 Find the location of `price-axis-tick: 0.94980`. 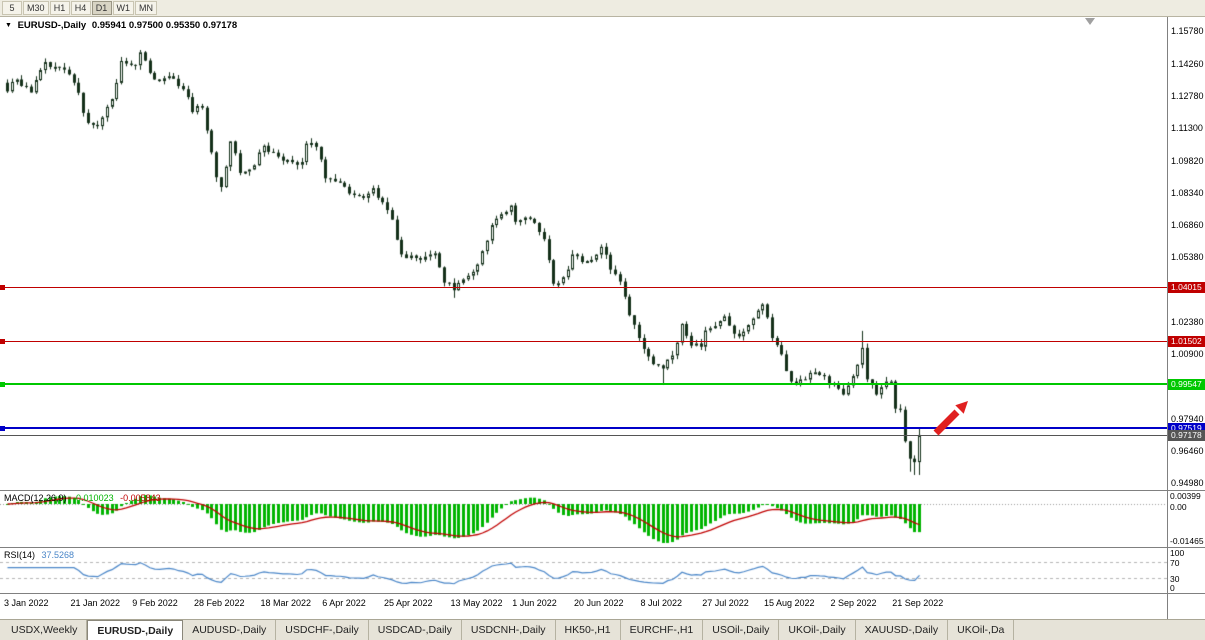

price-axis-tick: 0.94980 is located at coordinates (1187, 483).